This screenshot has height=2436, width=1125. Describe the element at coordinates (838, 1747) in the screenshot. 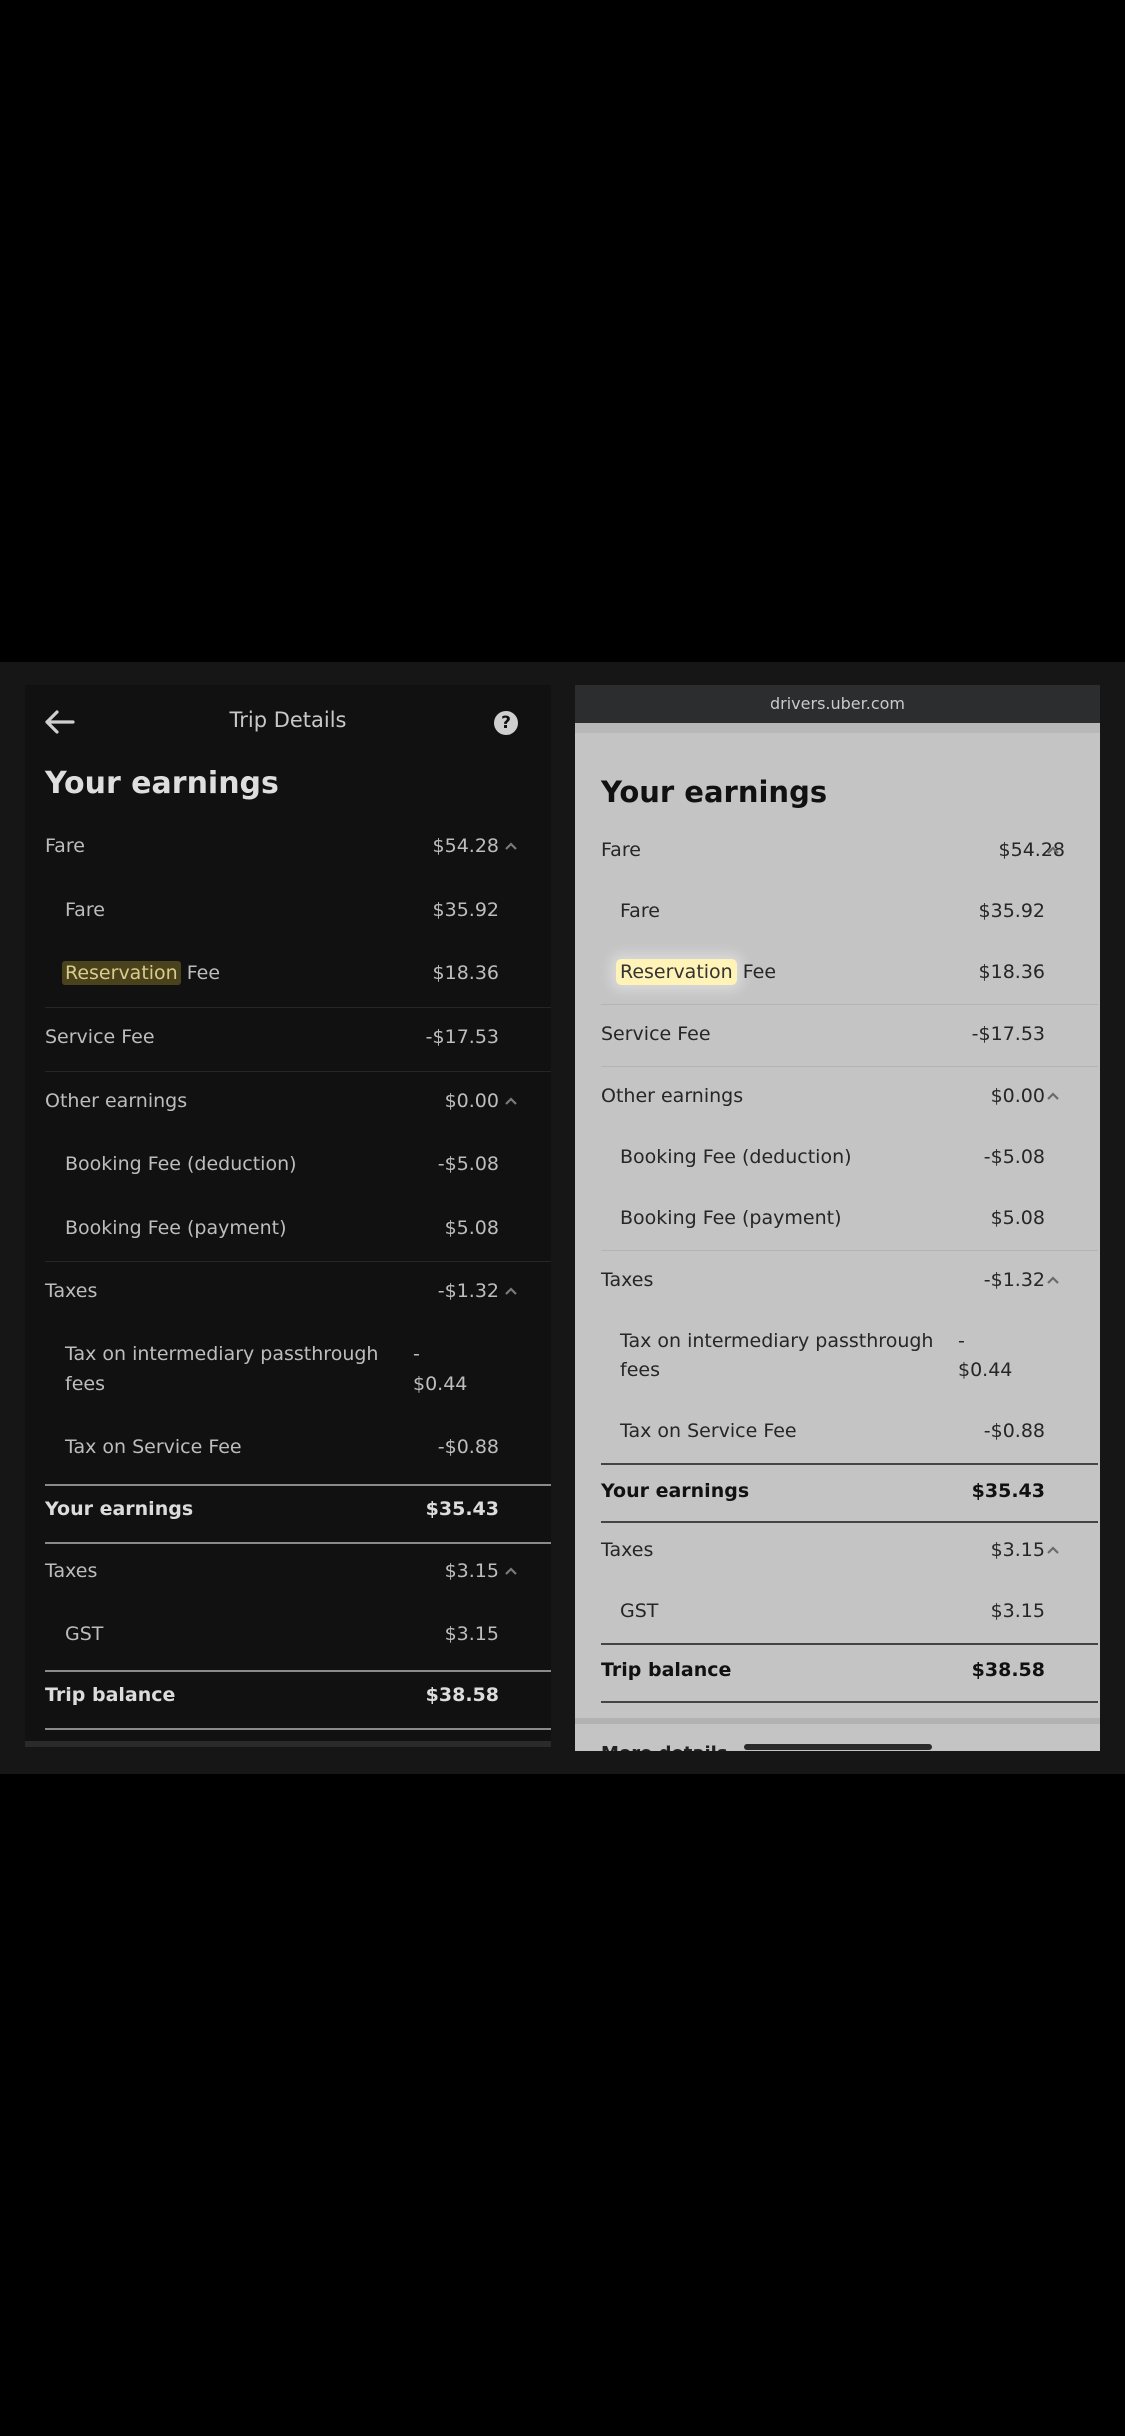

I see `home-indicator` at that location.